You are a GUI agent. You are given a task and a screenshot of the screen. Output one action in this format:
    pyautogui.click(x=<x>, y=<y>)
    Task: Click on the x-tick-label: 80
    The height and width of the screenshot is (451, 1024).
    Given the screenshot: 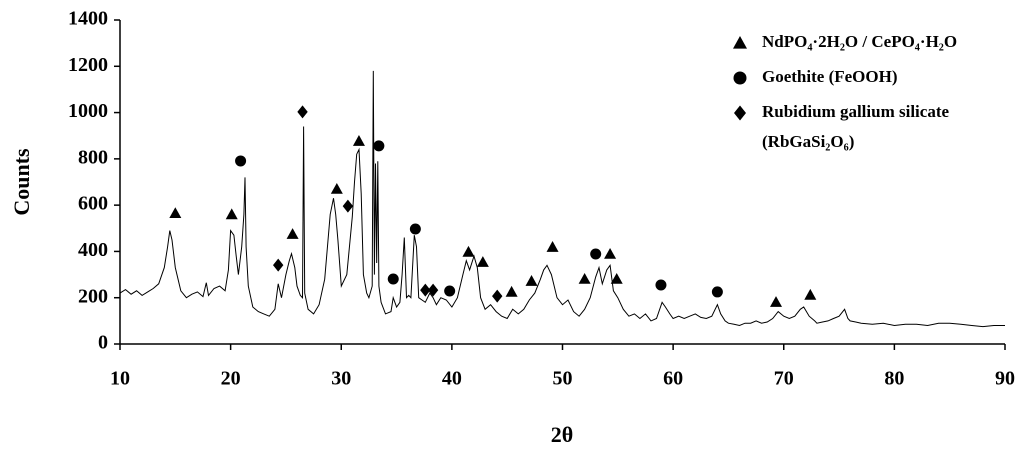 What is the action you would take?
    pyautogui.click(x=894, y=379)
    